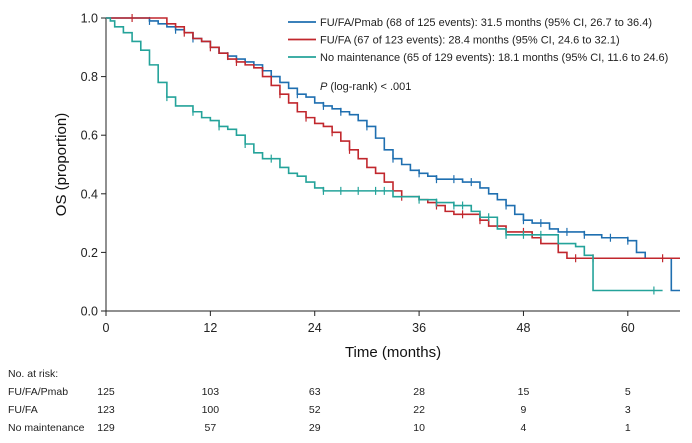 The image size is (692, 443). What do you see at coordinates (628, 410) in the screenshot?
I see `risk-value: 3` at bounding box center [628, 410].